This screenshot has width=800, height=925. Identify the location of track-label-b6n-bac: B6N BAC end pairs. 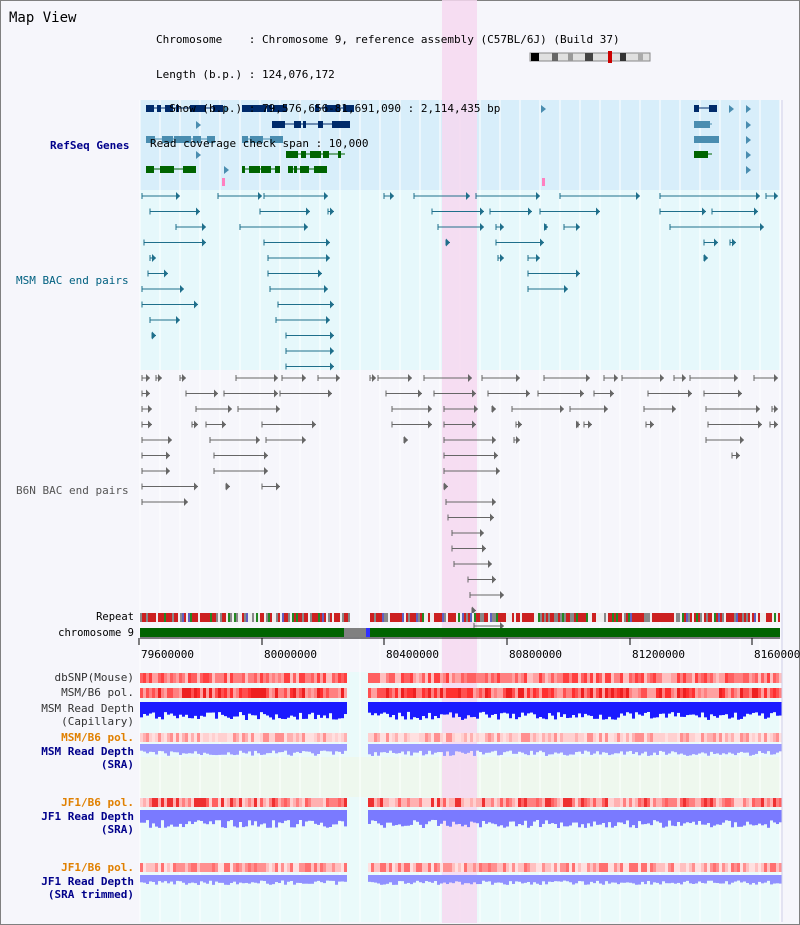
(72, 490).